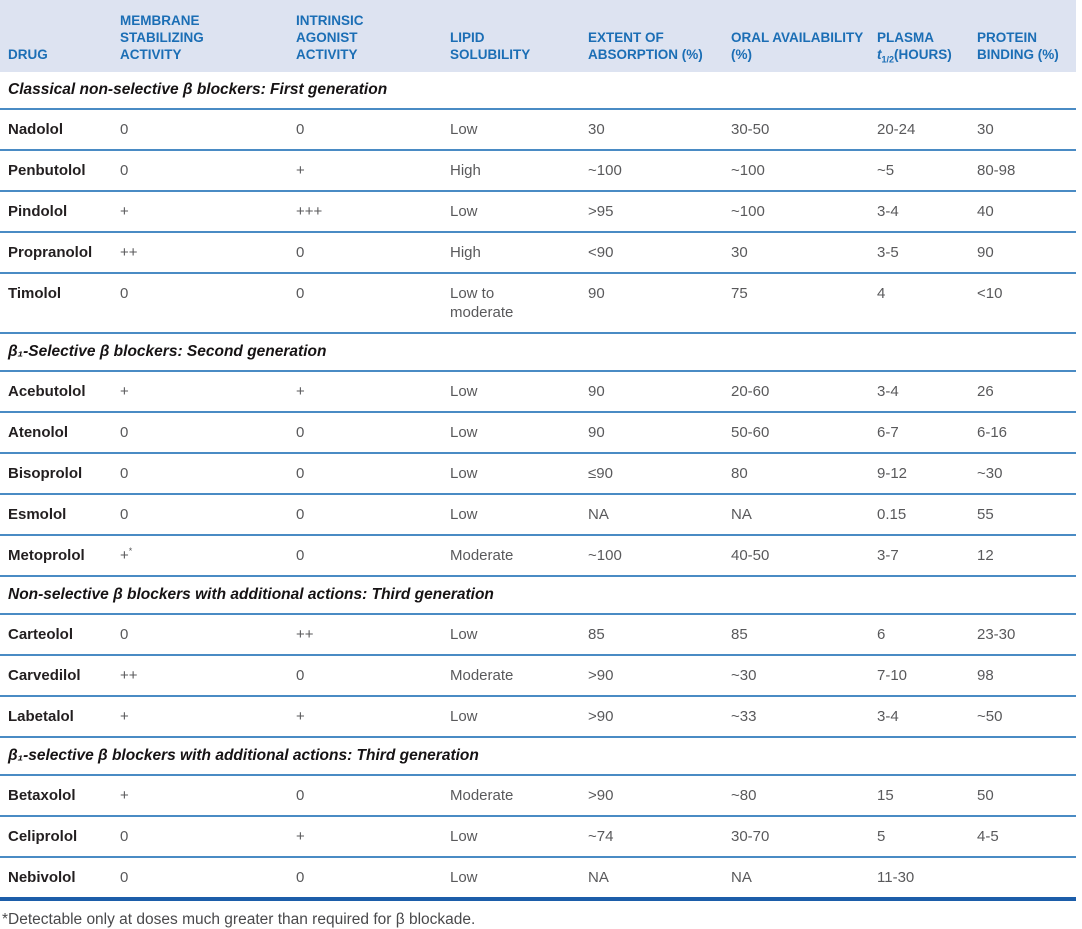 This screenshot has height=929, width=1082. I want to click on protein-cell: 23-30, so click(1022, 634).